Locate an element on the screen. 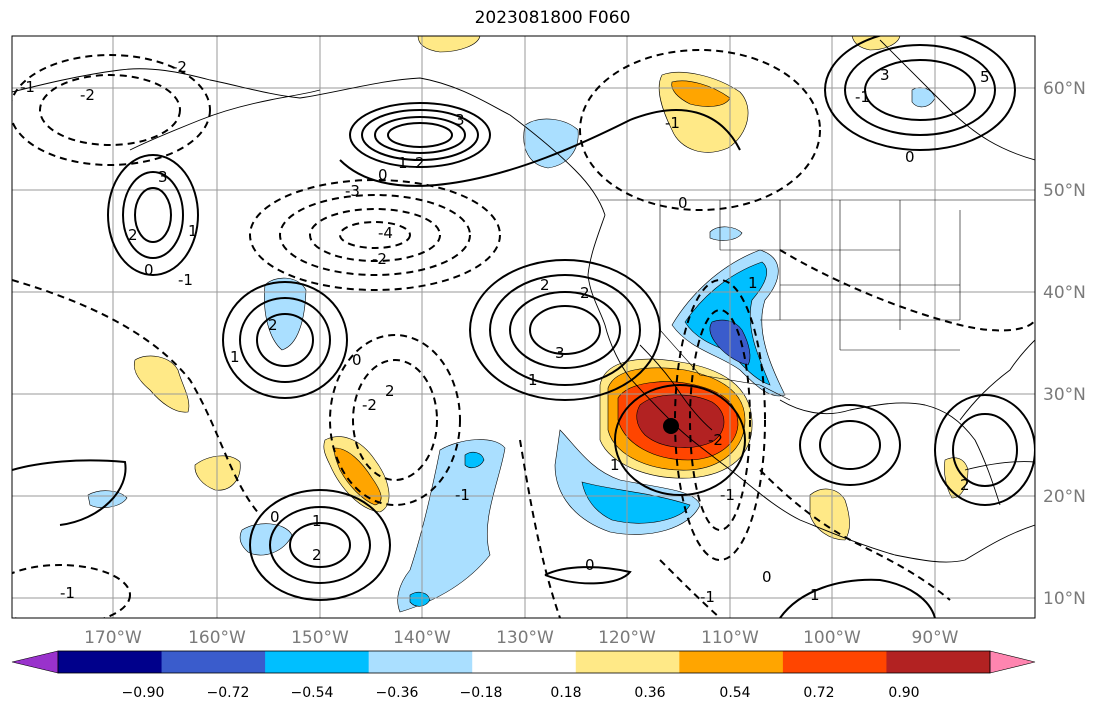 This screenshot has height=712, width=1105. warm-anomaly-pacific2 is located at coordinates (161, 384).